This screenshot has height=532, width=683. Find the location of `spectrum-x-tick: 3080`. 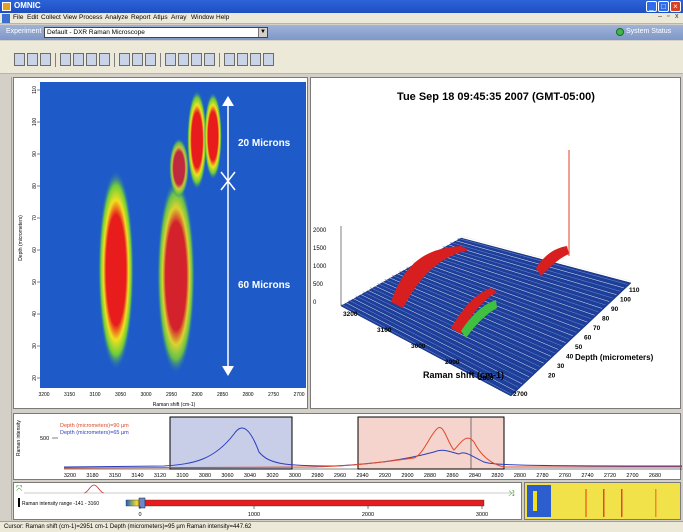

spectrum-x-tick: 3080 is located at coordinates (205, 476).